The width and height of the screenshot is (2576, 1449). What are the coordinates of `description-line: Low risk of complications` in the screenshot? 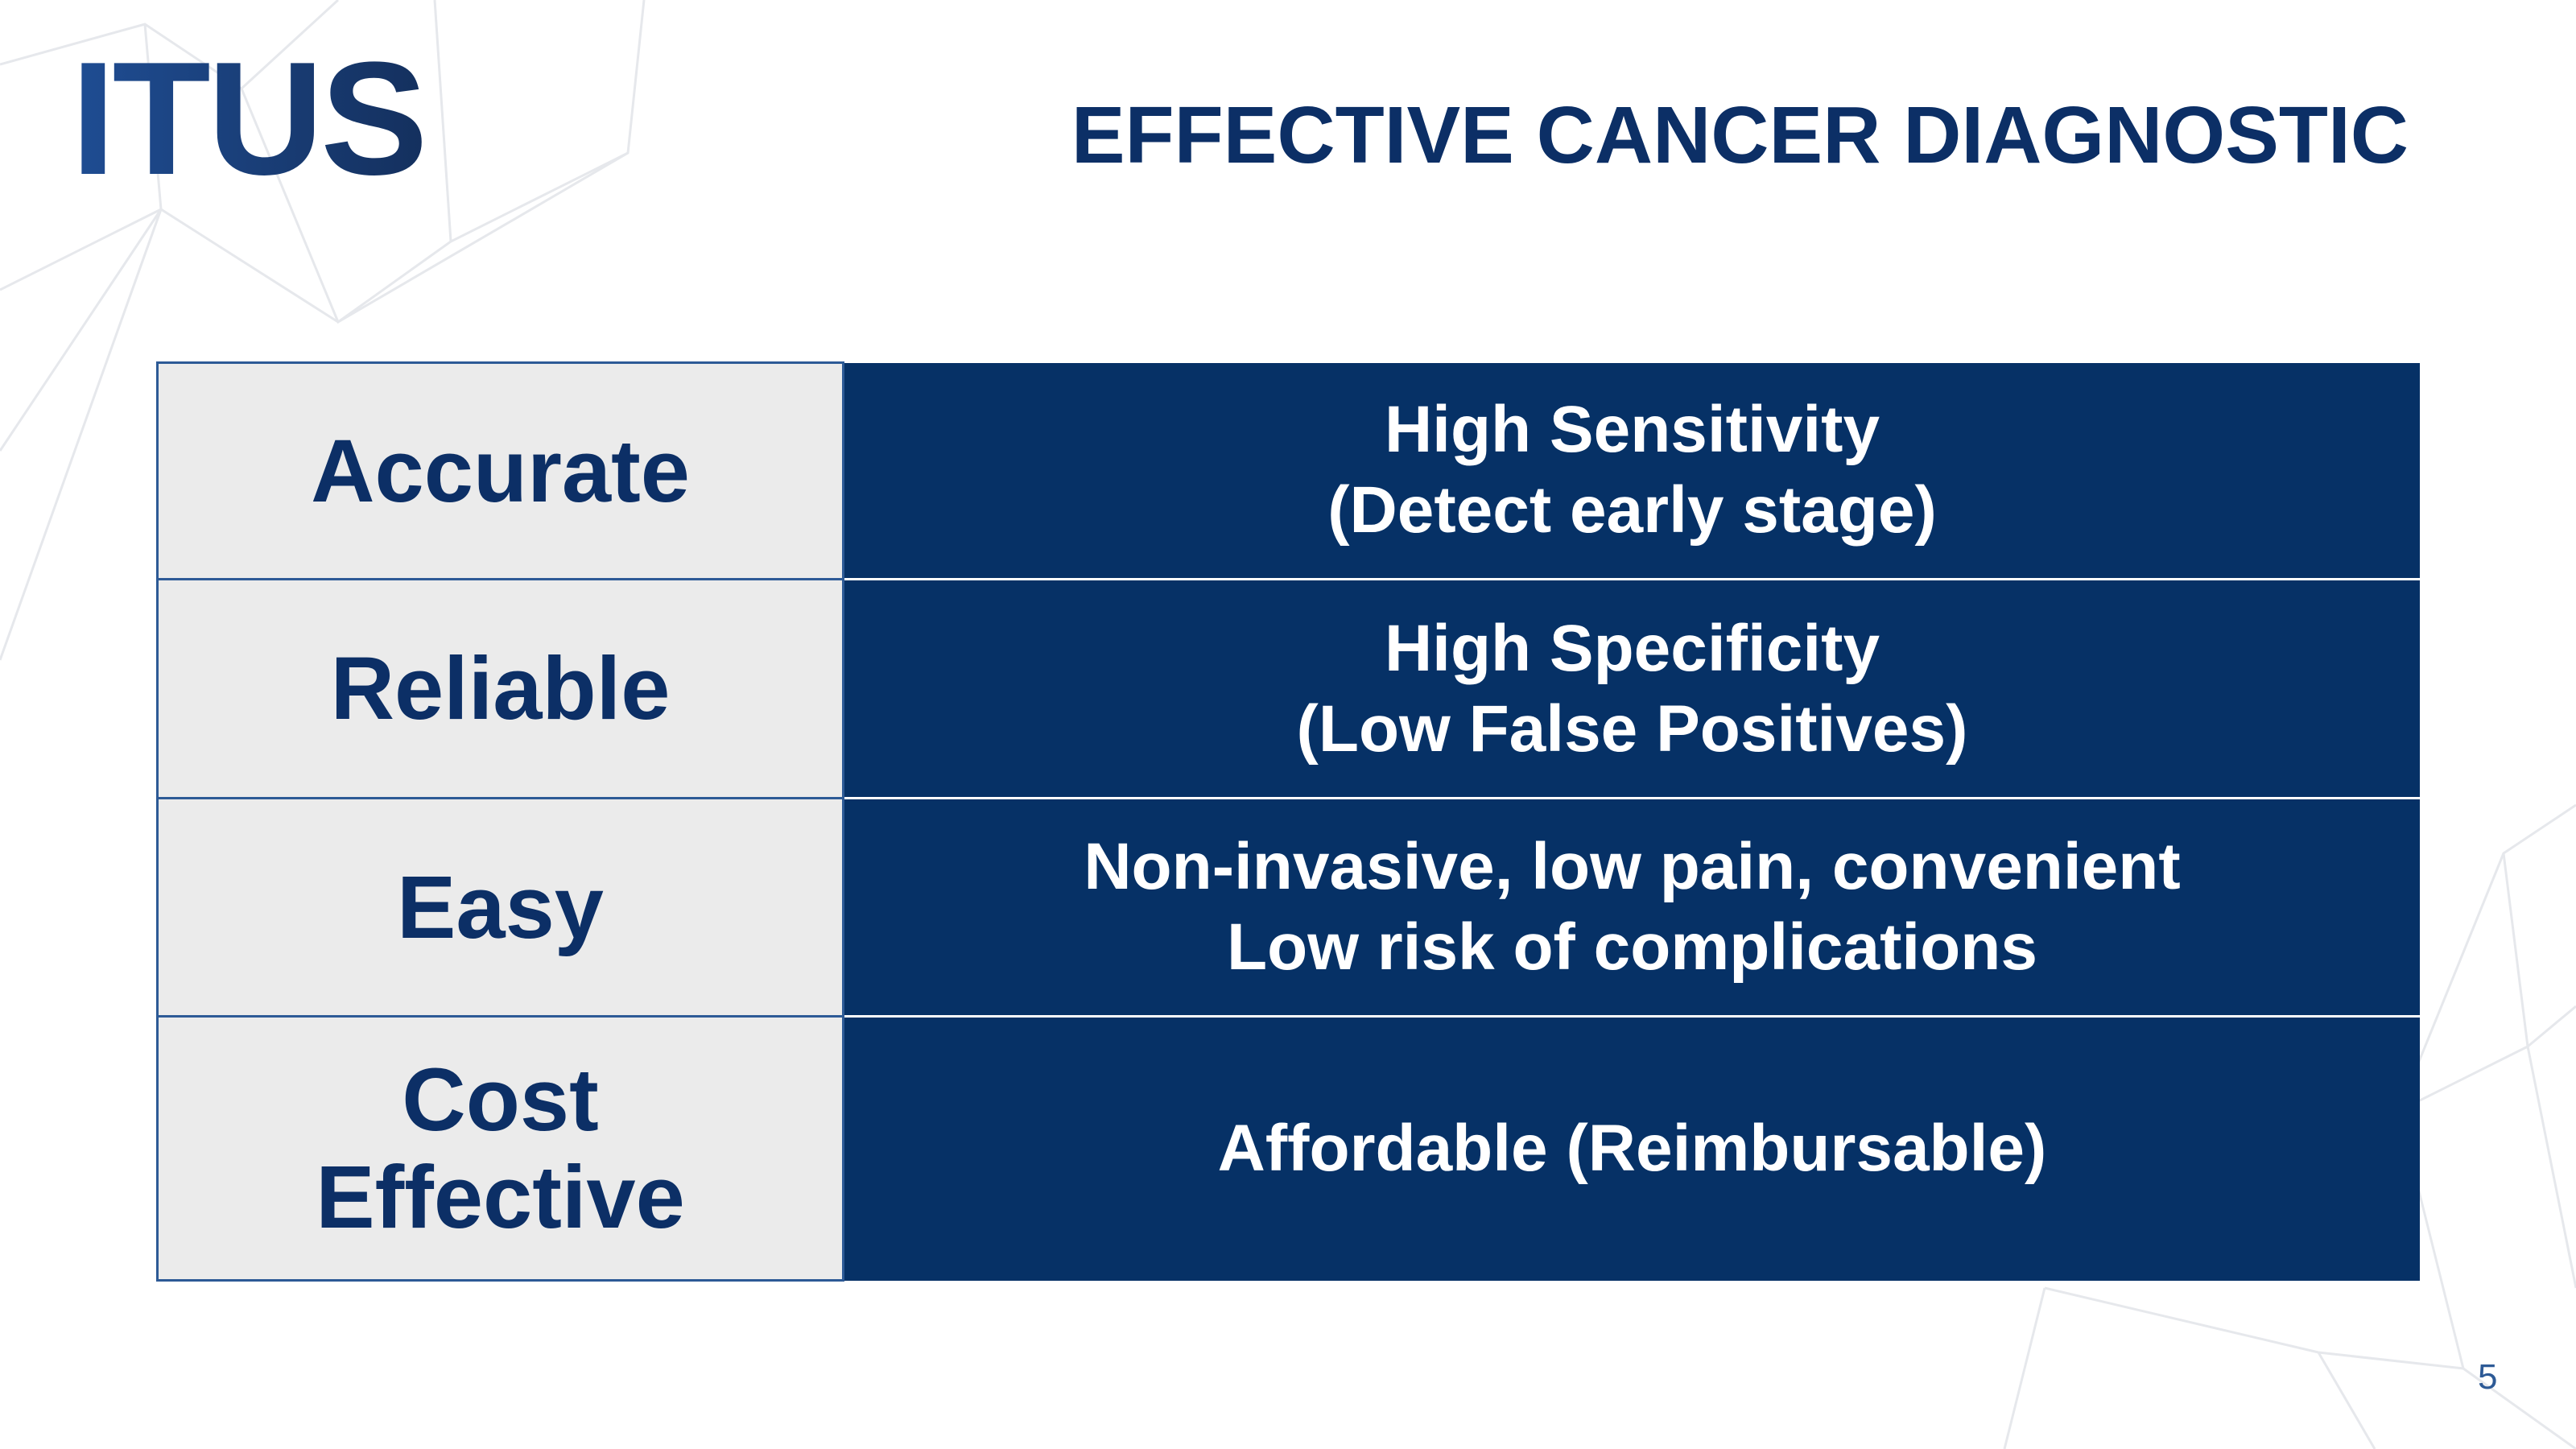 It's located at (1632, 947).